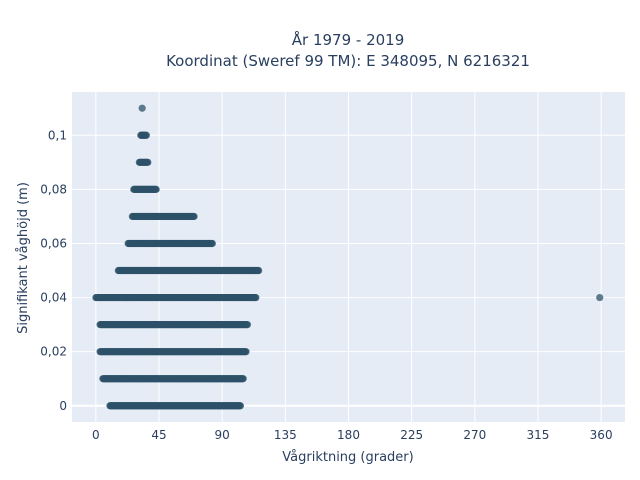  I want to click on y-tick-label: 0, so click(63, 406).